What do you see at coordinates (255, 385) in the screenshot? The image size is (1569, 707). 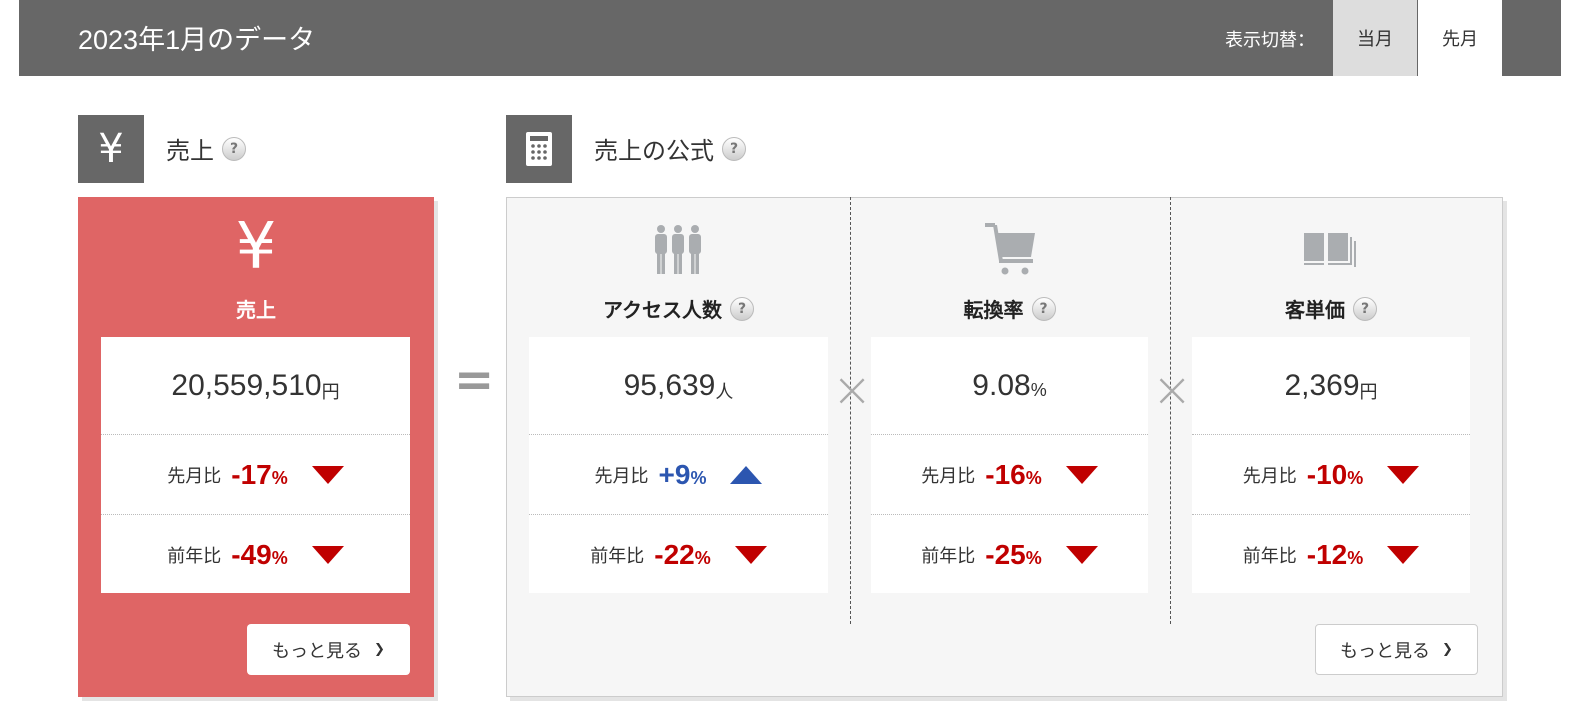 I see `sales-value: 20,559,510 円` at bounding box center [255, 385].